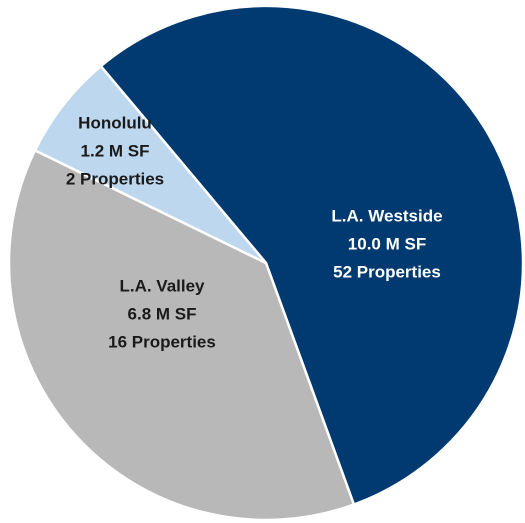 Image resolution: width=525 pixels, height=523 pixels. Describe the element at coordinates (386, 215) in the screenshot. I see `slice-label: L.A. Westside` at that location.